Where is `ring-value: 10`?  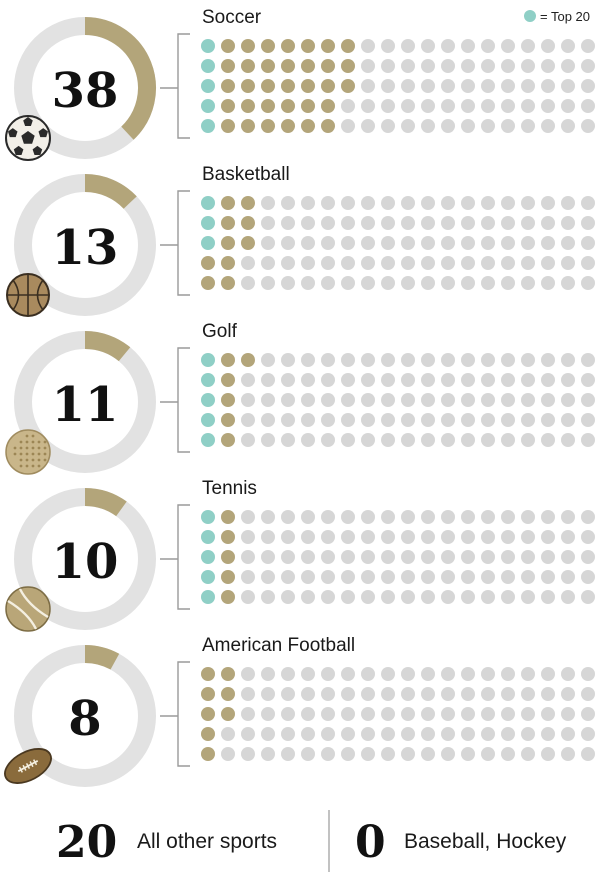 ring-value: 10 is located at coordinates (85, 562).